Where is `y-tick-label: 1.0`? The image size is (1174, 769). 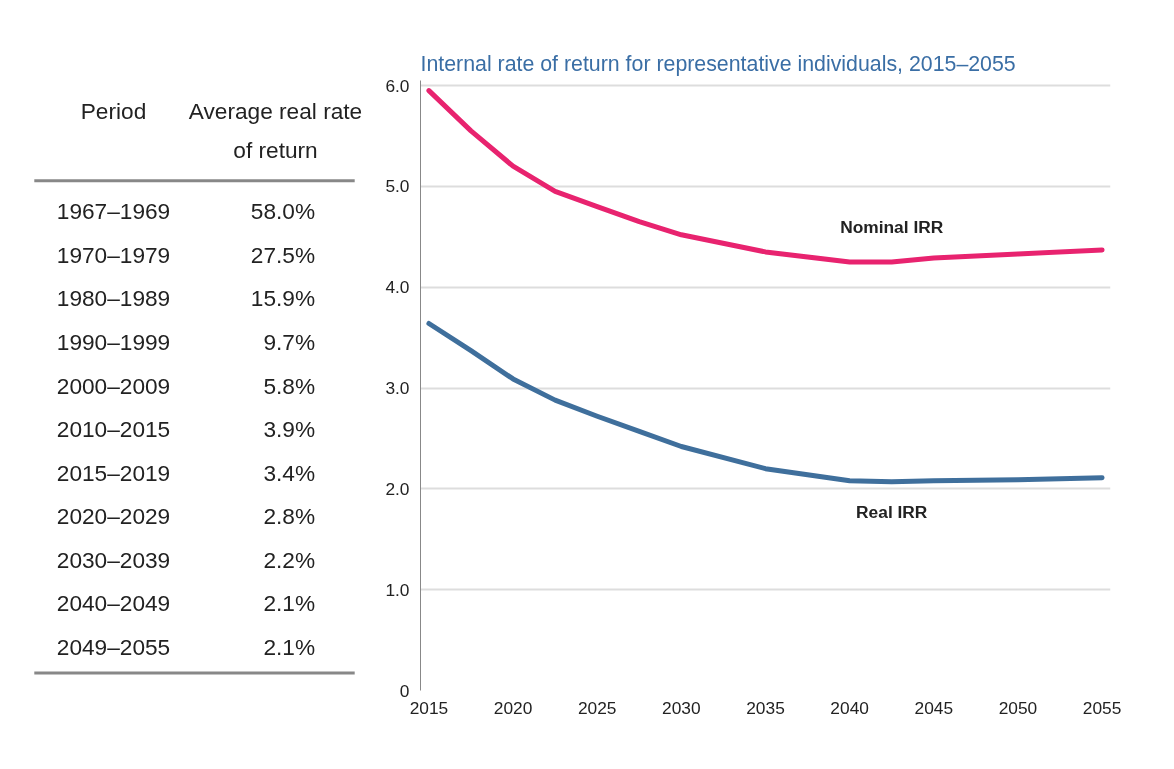 y-tick-label: 1.0 is located at coordinates (397, 589).